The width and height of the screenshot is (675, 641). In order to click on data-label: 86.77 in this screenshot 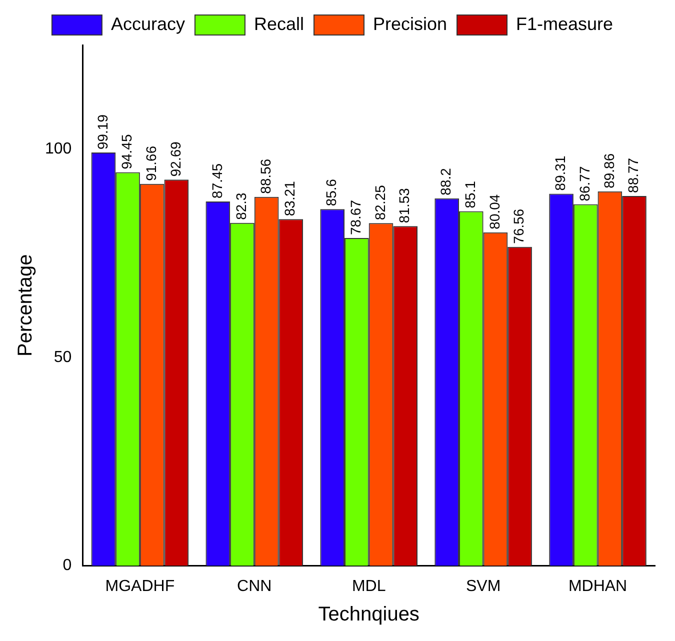, I will do `click(584, 184)`.